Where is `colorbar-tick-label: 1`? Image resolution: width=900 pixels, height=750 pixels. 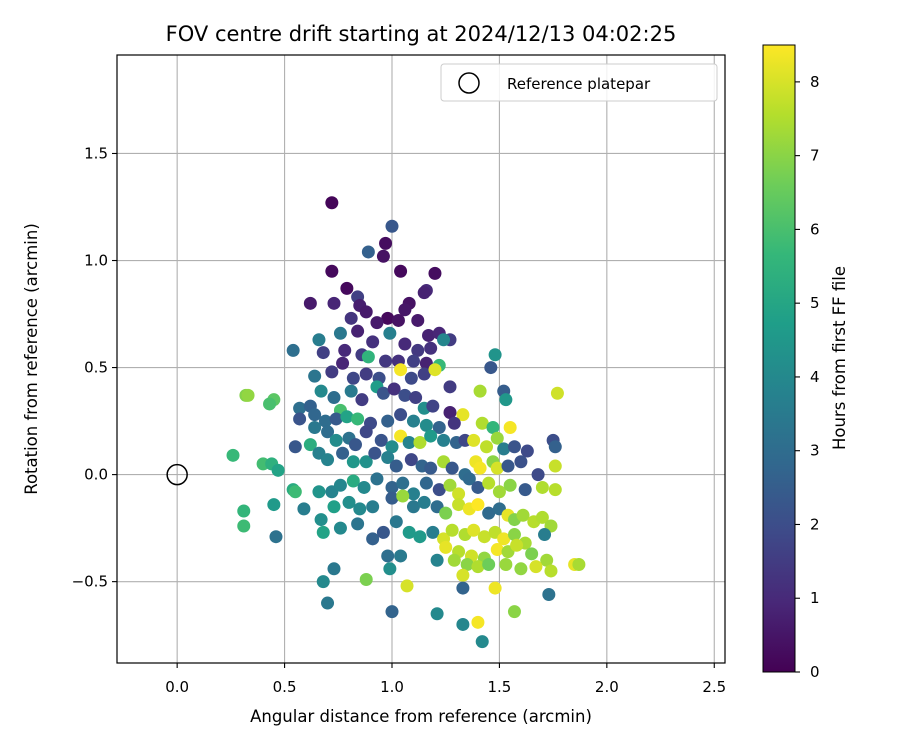 colorbar-tick-label: 1 is located at coordinates (815, 598).